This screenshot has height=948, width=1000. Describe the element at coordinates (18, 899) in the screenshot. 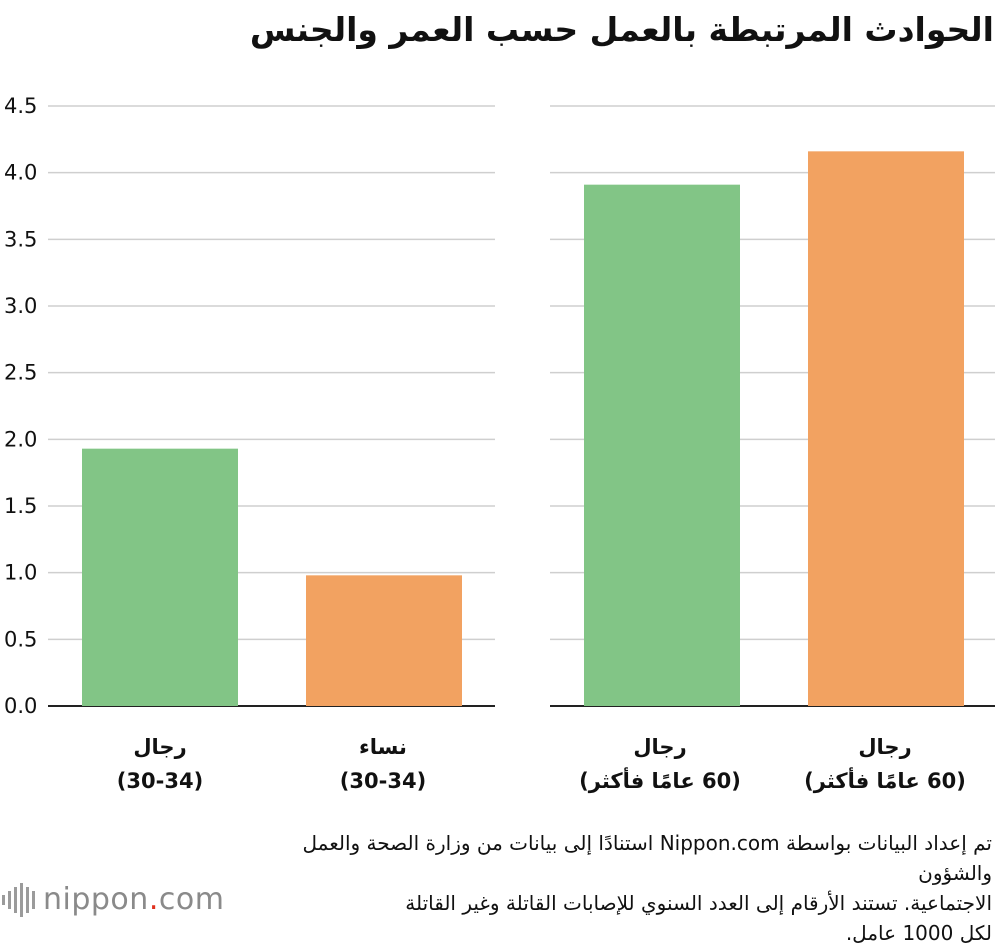

I see `logo-bars-icon` at that location.